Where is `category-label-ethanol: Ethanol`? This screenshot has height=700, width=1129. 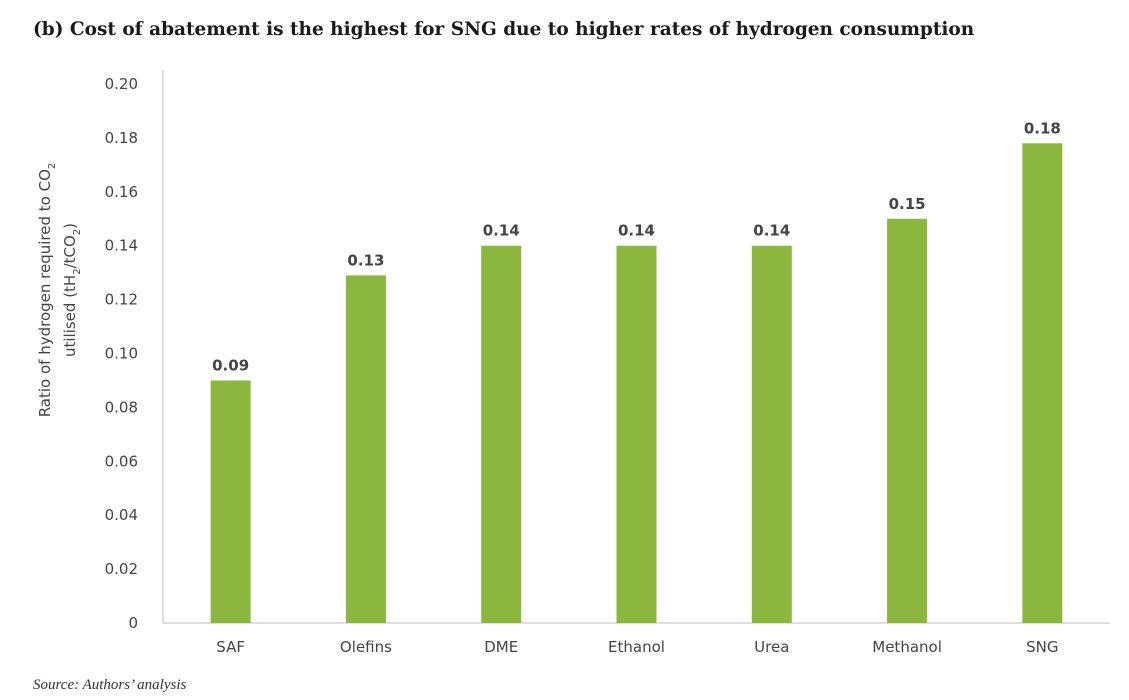
category-label-ethanol: Ethanol is located at coordinates (636, 647).